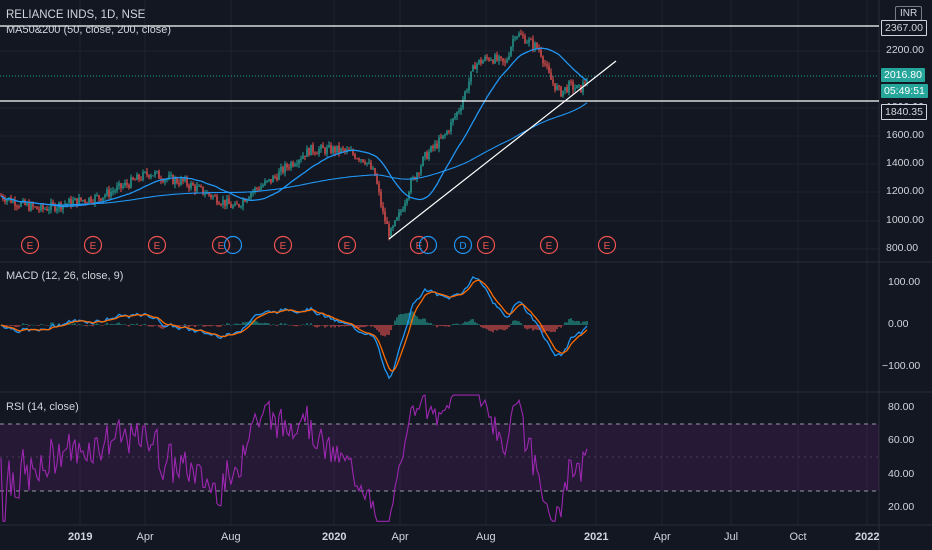 The height and width of the screenshot is (550, 932). Describe the element at coordinates (318, 245) in the screenshot. I see `event-markers: E E E E E E E E E ED` at that location.